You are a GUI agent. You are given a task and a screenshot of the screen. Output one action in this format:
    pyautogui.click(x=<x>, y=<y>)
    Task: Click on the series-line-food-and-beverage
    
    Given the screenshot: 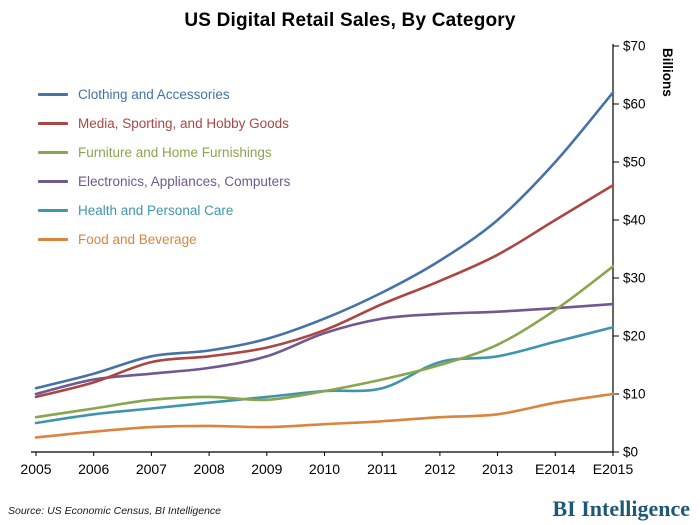 What is the action you would take?
    pyautogui.click(x=324, y=415)
    